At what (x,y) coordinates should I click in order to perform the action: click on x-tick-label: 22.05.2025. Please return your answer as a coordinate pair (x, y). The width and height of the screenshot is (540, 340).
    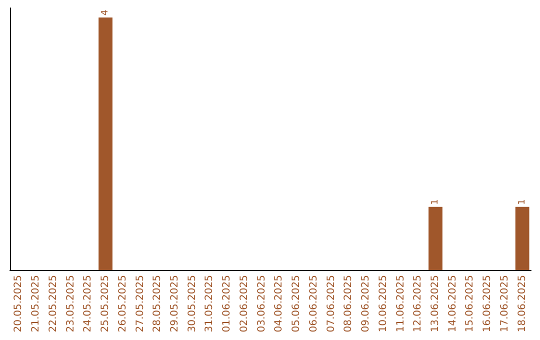
    Looking at the image, I should click on (53, 303).